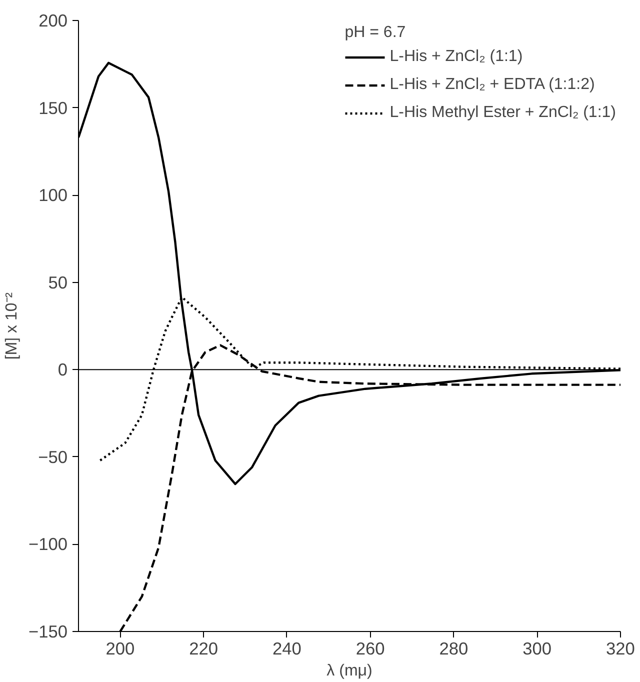 This screenshot has width=640, height=682. What do you see at coordinates (203, 648) in the screenshot?
I see `x-tick-label: 220` at bounding box center [203, 648].